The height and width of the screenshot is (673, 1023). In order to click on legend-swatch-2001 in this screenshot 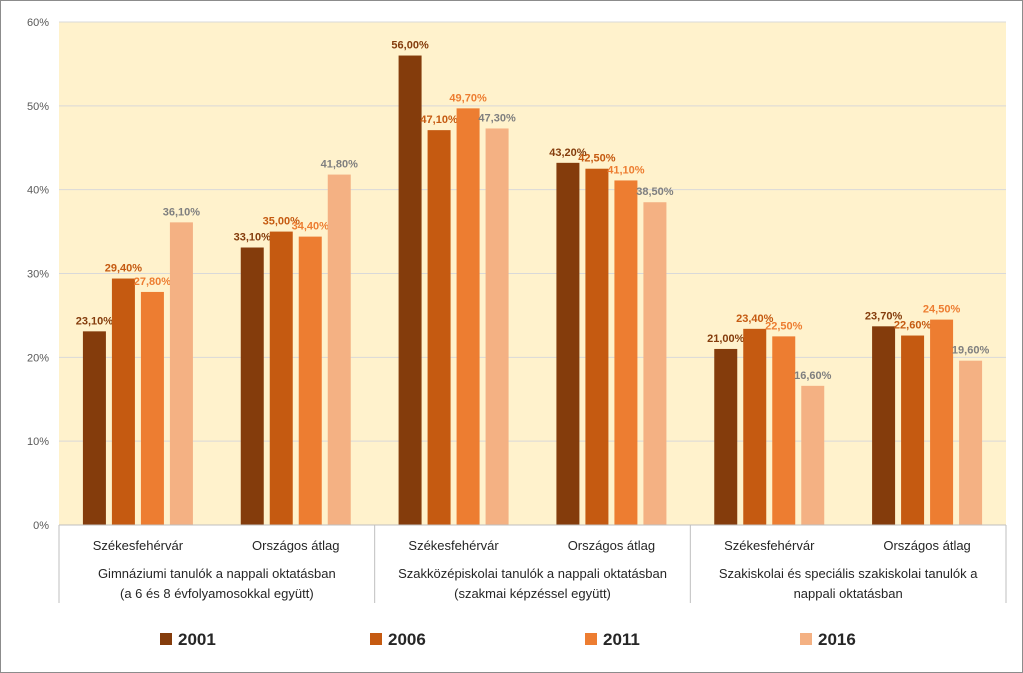, I will do `click(166, 639)`.